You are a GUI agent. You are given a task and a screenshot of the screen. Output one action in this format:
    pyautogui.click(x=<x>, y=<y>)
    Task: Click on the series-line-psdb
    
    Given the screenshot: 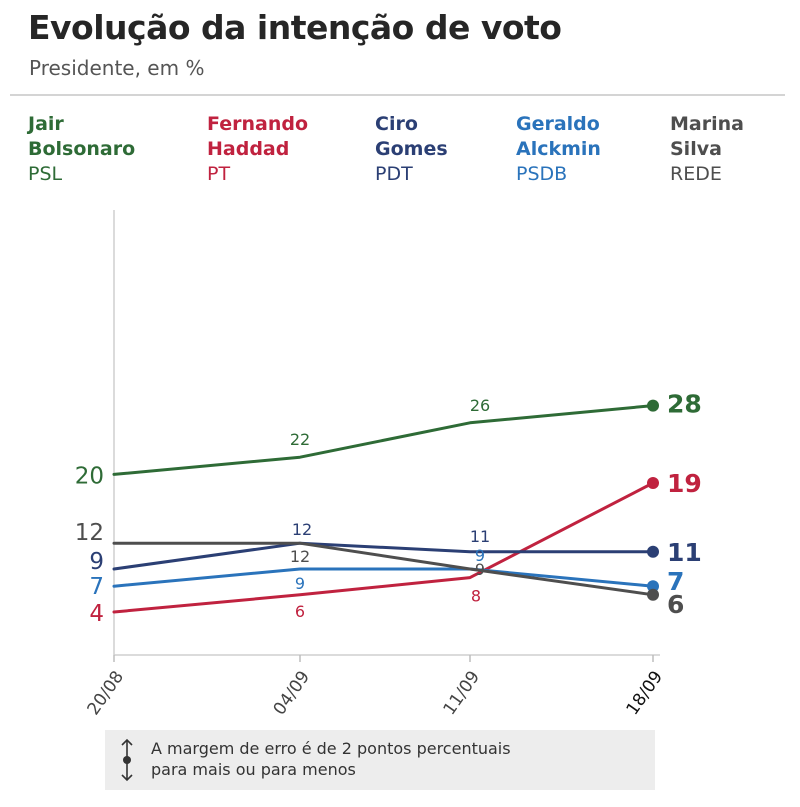 What is the action you would take?
    pyautogui.click(x=383, y=577)
    